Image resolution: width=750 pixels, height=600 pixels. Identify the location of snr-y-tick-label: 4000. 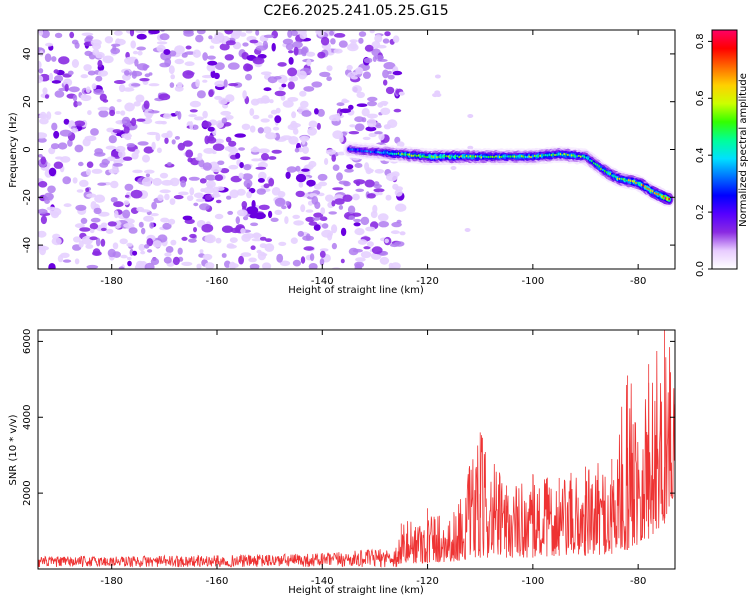
(27, 417).